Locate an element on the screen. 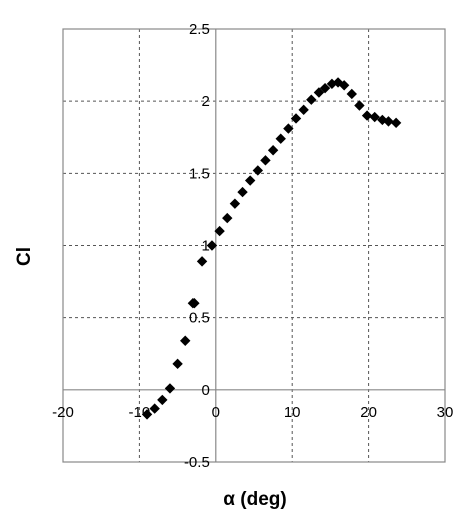 The image size is (474, 529). x-tick-label: 0 is located at coordinates (216, 412).